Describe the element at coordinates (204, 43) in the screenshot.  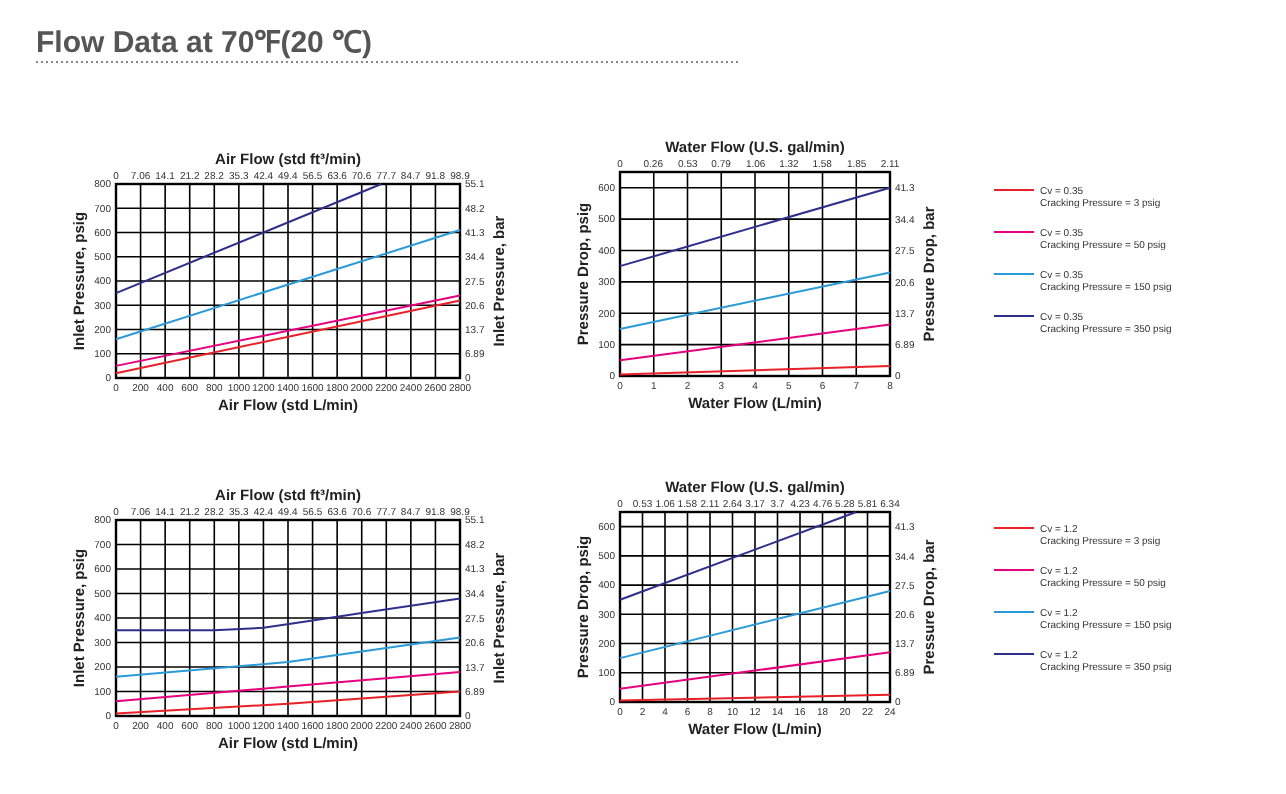
I see `chart-title: Flow Data at 70℉(20 ℃)` at that location.